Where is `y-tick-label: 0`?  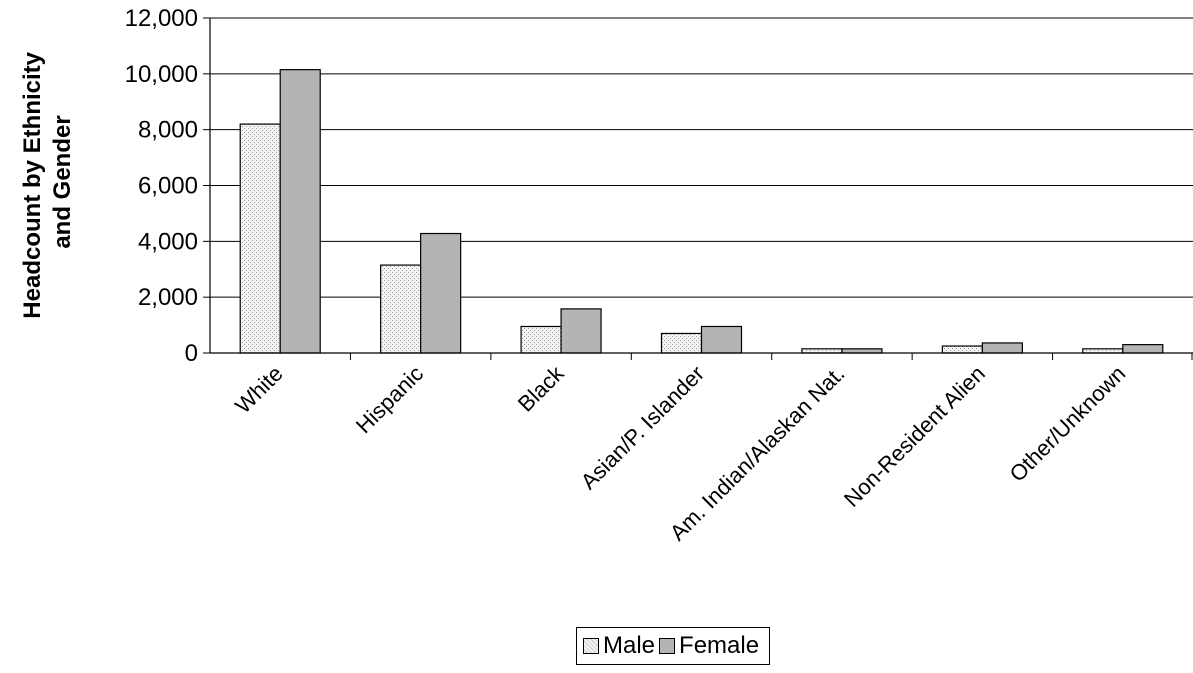
y-tick-label: 0 is located at coordinates (191, 353).